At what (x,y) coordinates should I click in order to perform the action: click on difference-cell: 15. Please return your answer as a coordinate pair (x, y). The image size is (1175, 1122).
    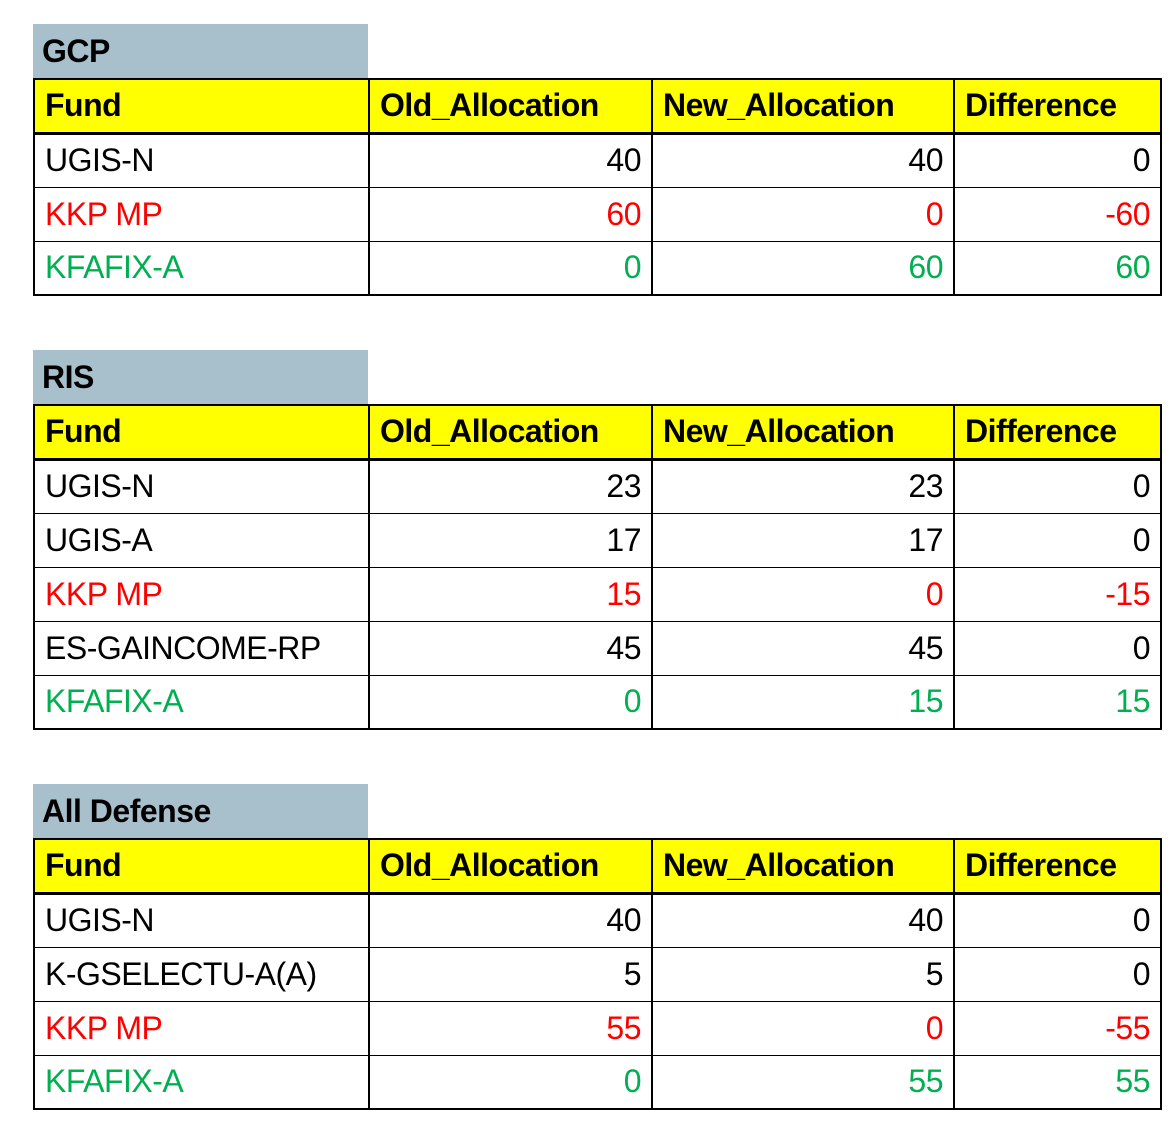
    Looking at the image, I should click on (1057, 702).